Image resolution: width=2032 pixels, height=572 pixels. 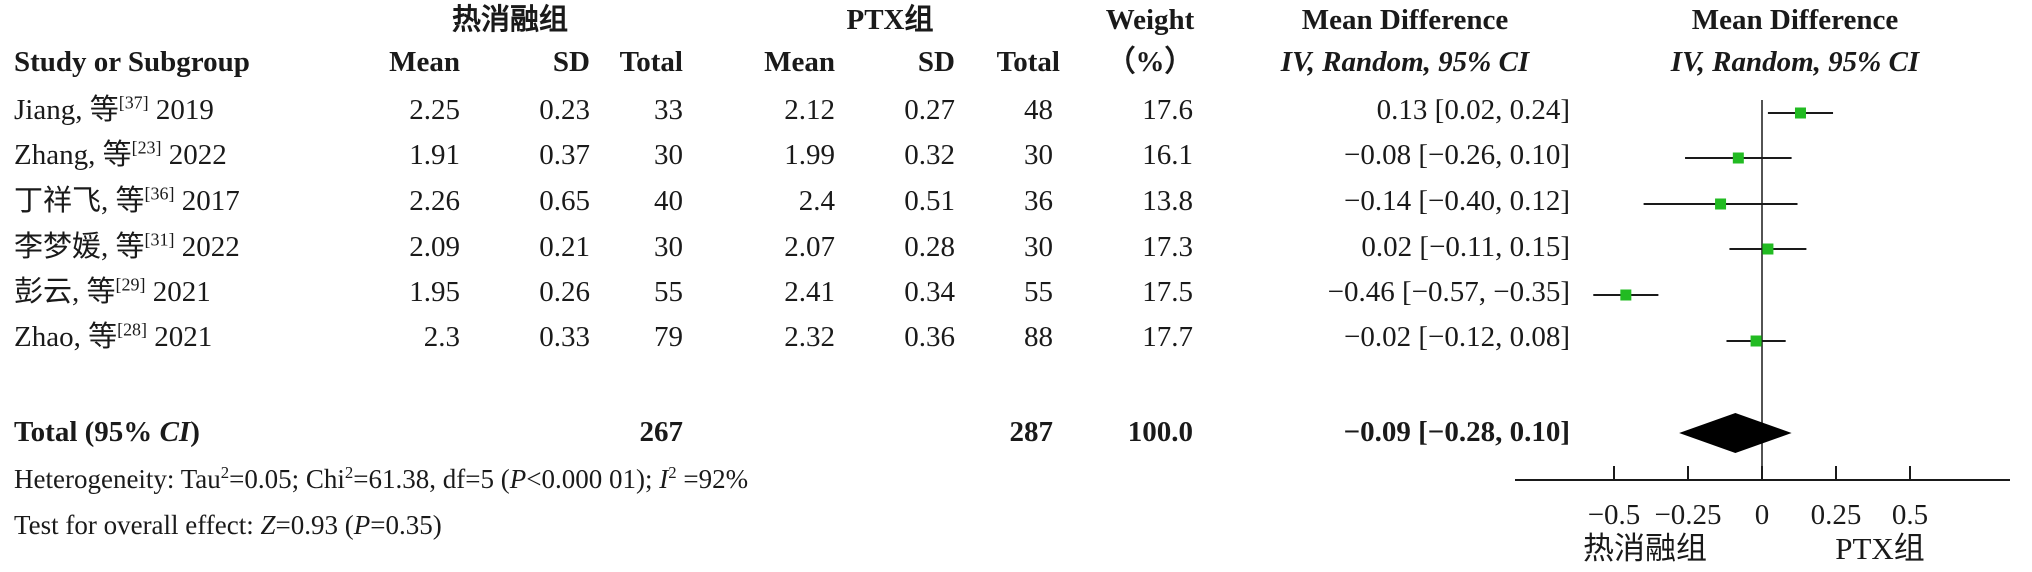 I want to click on study-name: 丁祥飞, 等[36] 2017, so click(x=127, y=200).